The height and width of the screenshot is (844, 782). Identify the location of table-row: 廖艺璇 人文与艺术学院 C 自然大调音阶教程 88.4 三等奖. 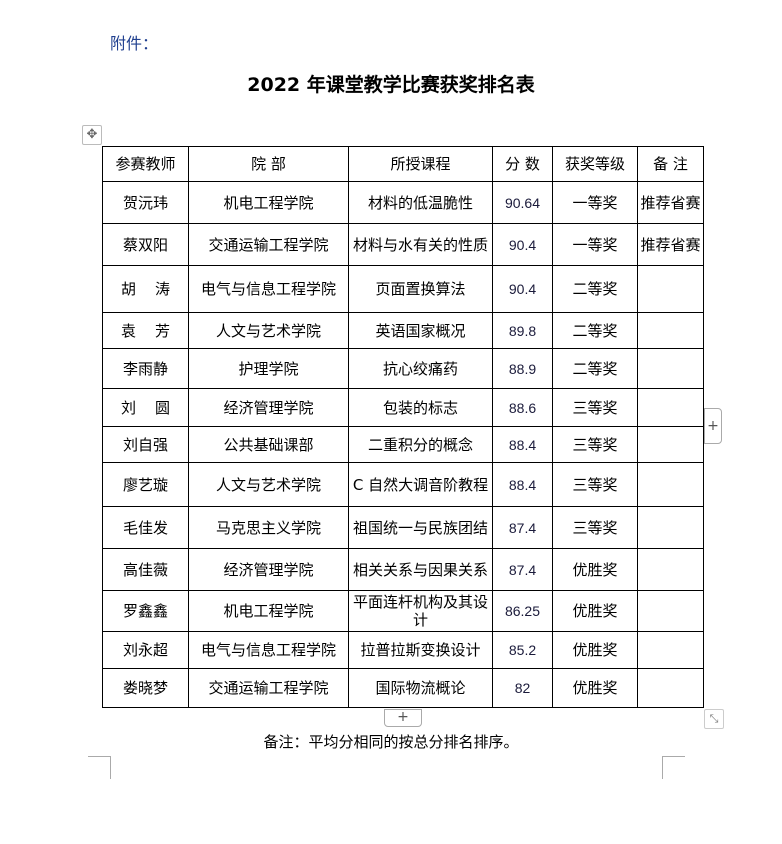
(403, 484).